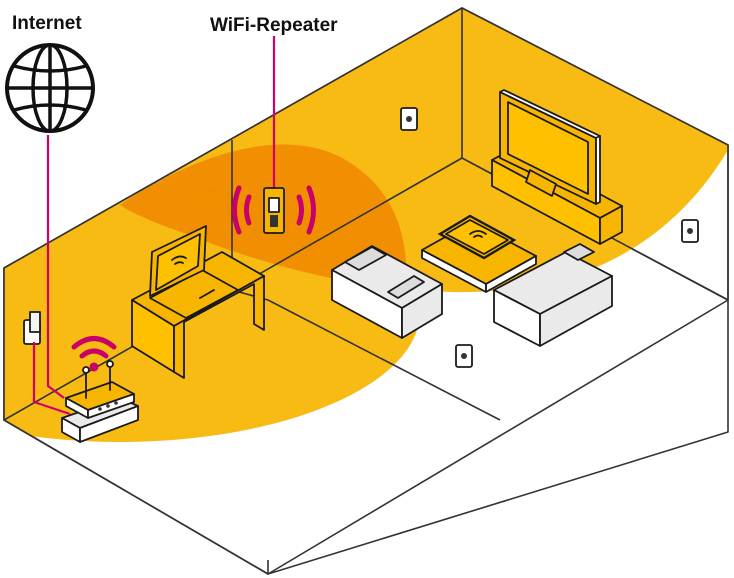 The width and height of the screenshot is (734, 578). Describe the element at coordinates (94, 354) in the screenshot. I see `wifi-signal-icon` at that location.